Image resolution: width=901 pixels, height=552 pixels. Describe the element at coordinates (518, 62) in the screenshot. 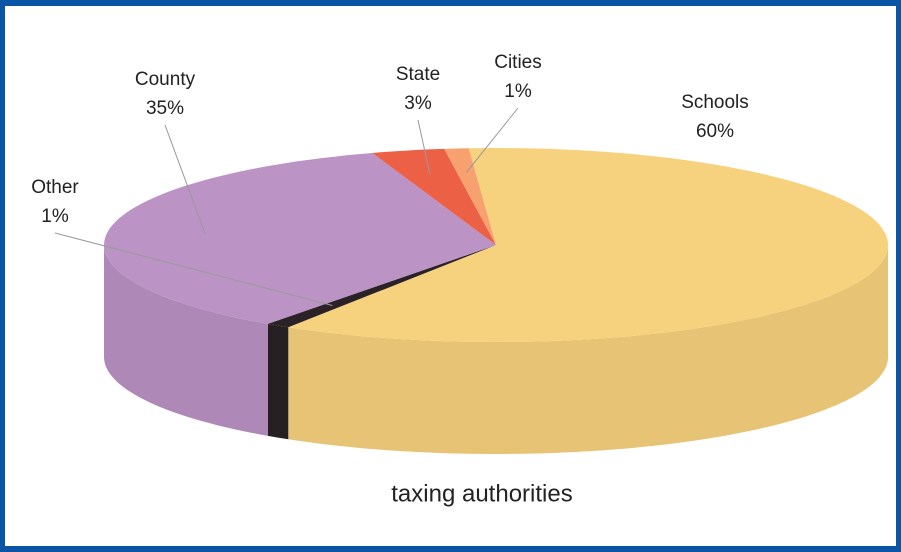

I see `slice-label: Cities` at that location.